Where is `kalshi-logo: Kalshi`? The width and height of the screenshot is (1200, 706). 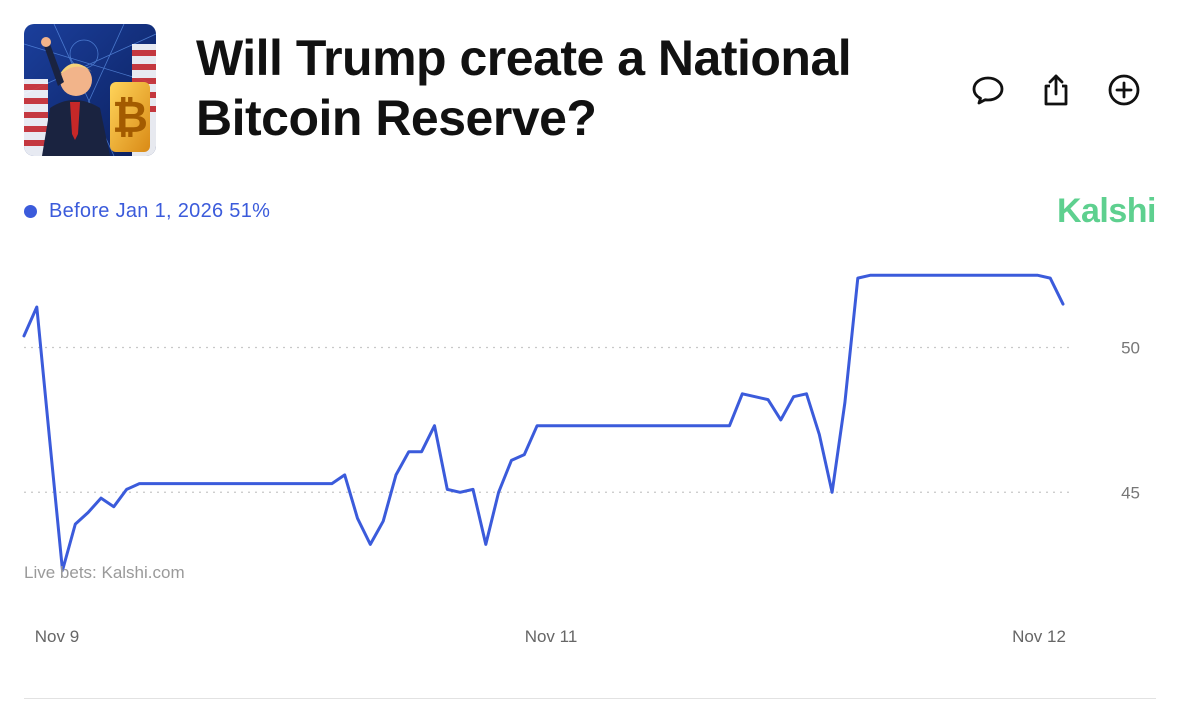 kalshi-logo: Kalshi is located at coordinates (1106, 211).